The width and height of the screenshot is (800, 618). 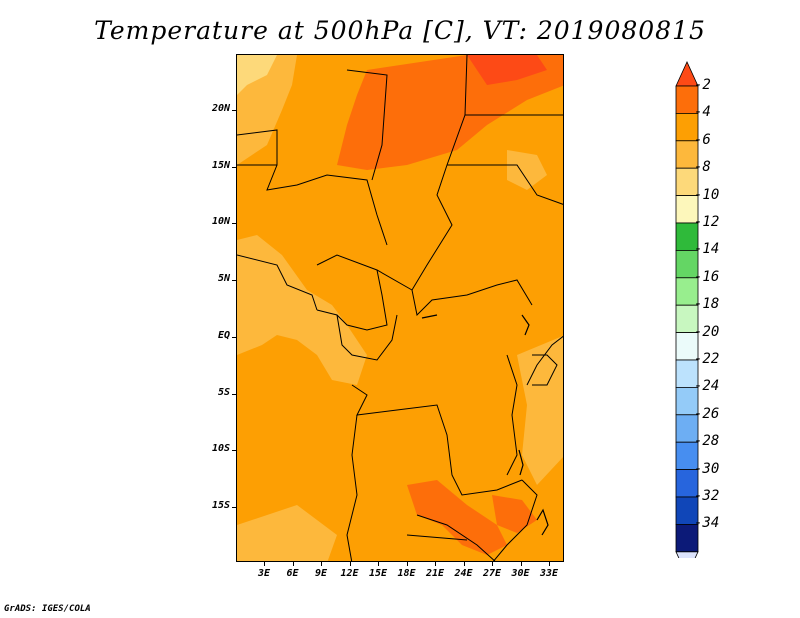 I want to click on lat-label: 15N, so click(x=220, y=165).